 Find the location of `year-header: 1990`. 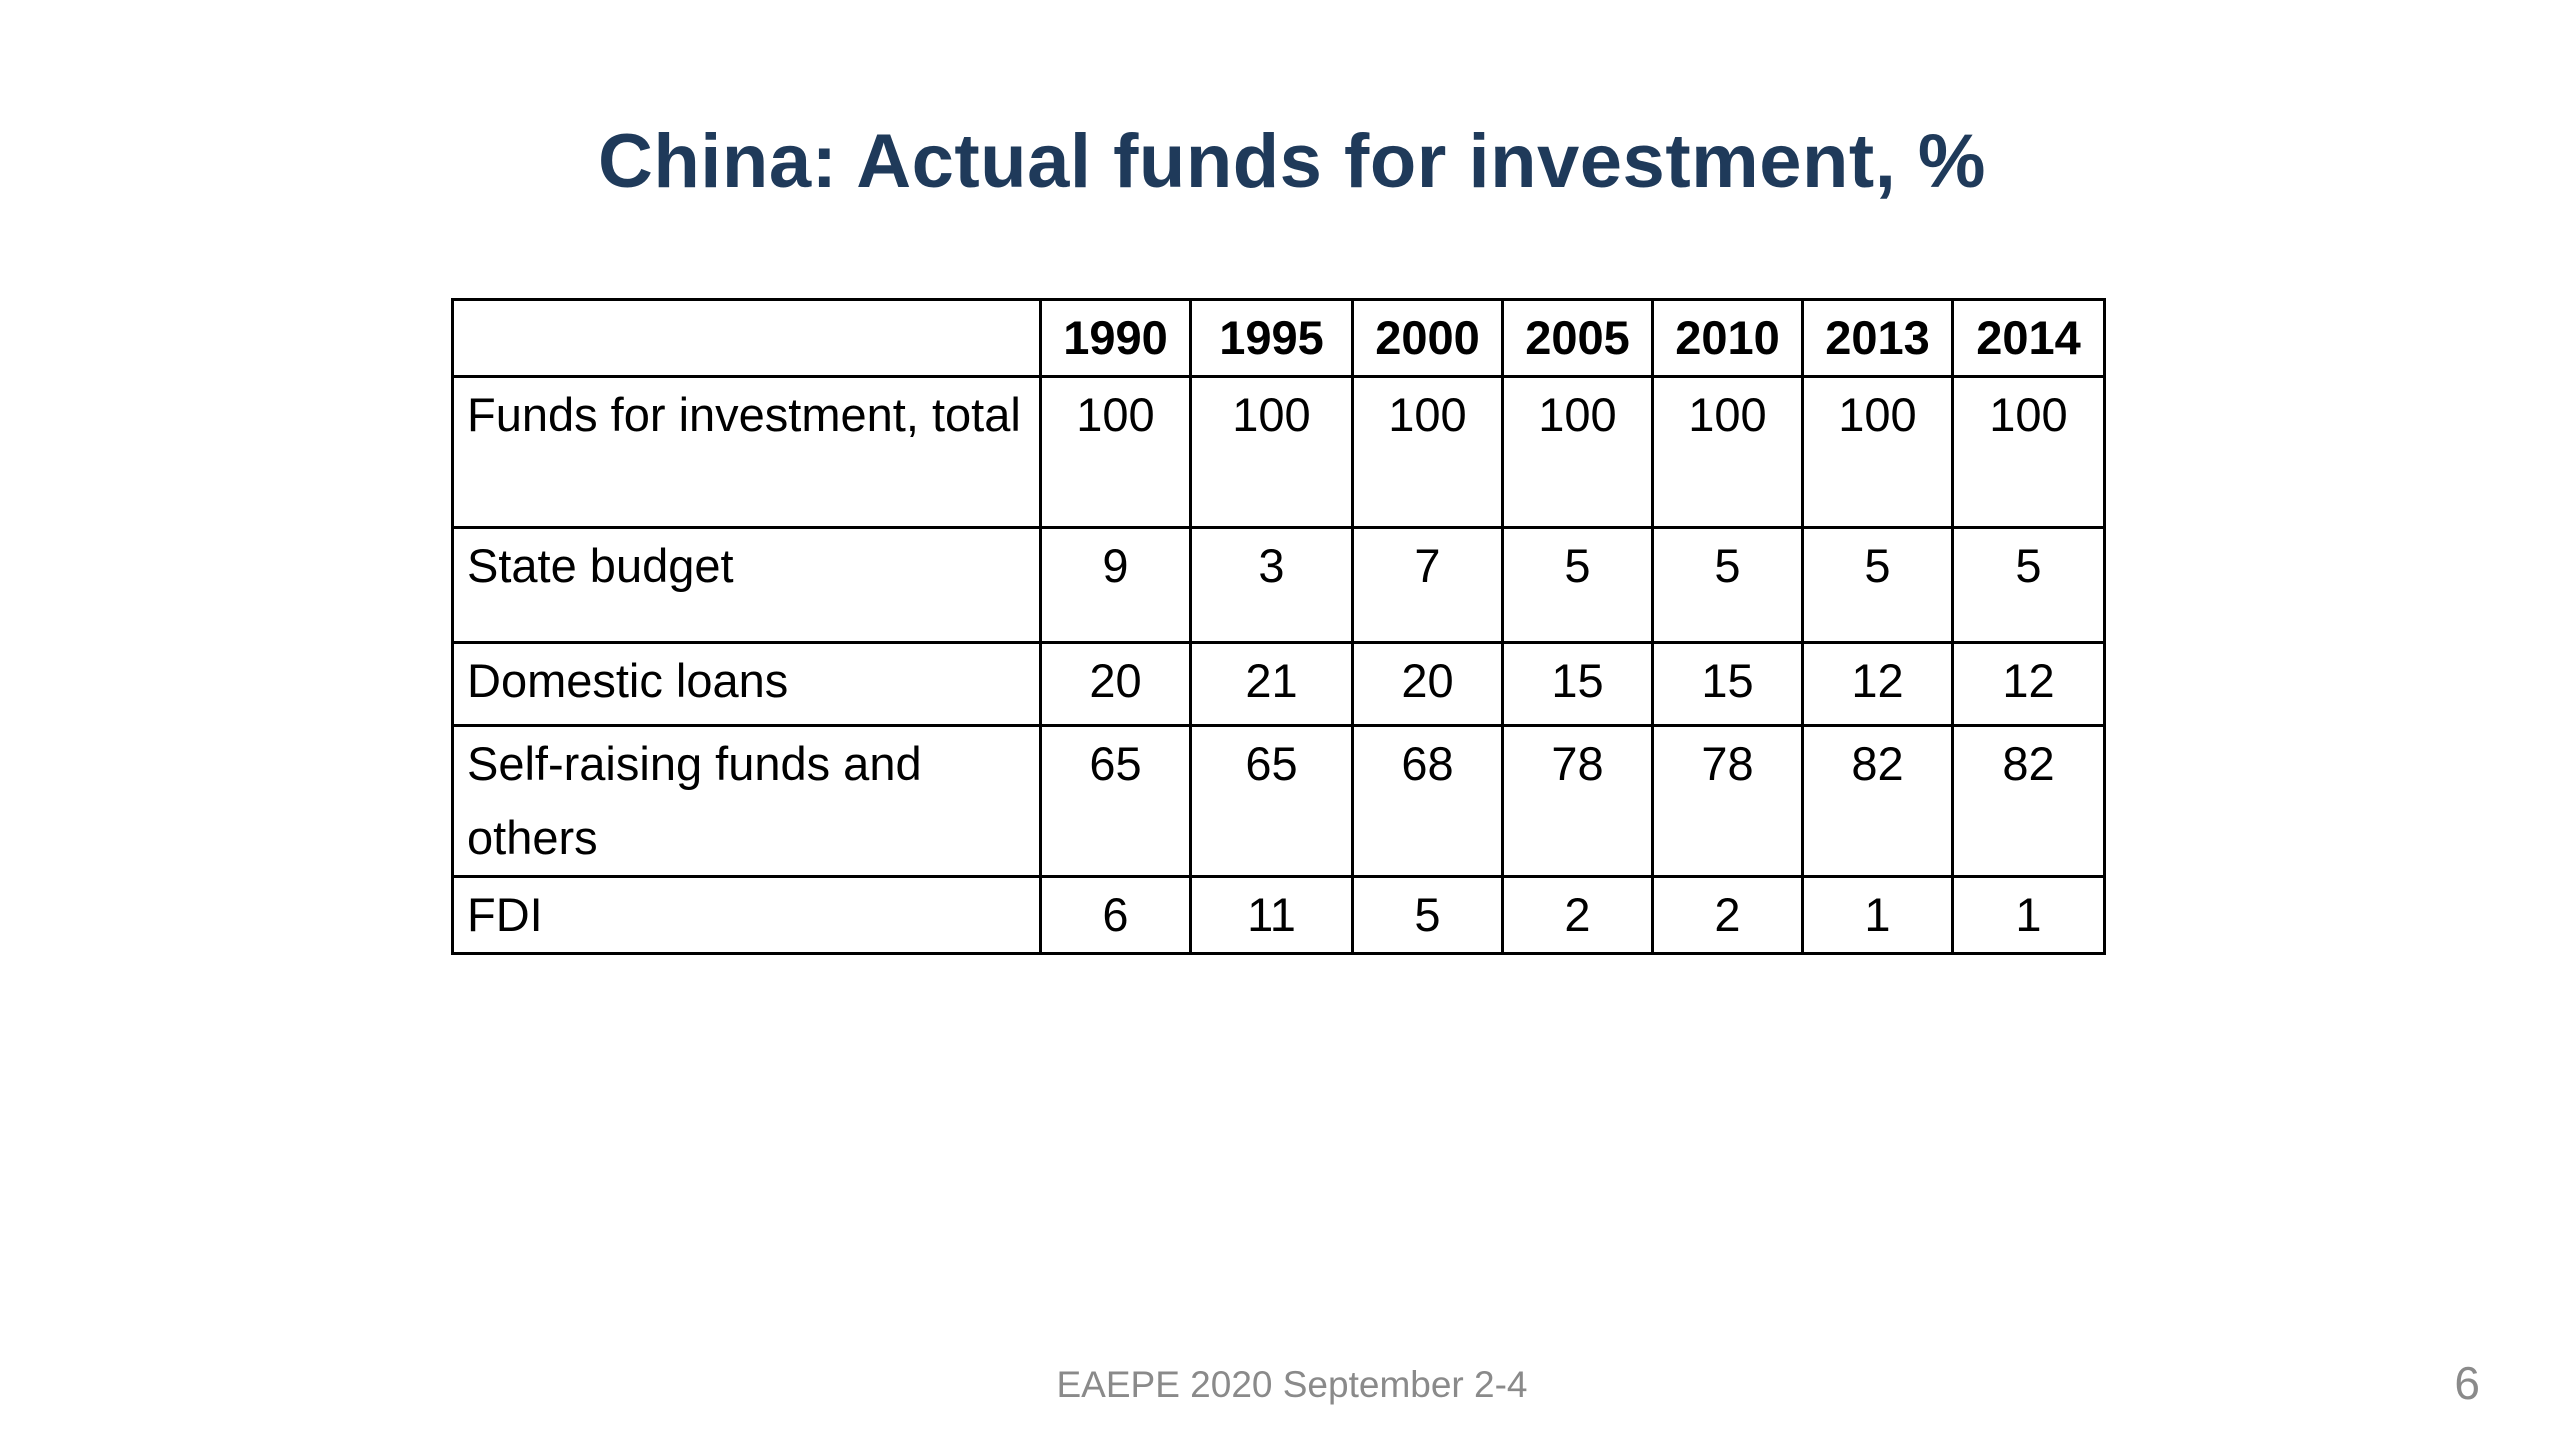

year-header: 1990 is located at coordinates (1115, 338).